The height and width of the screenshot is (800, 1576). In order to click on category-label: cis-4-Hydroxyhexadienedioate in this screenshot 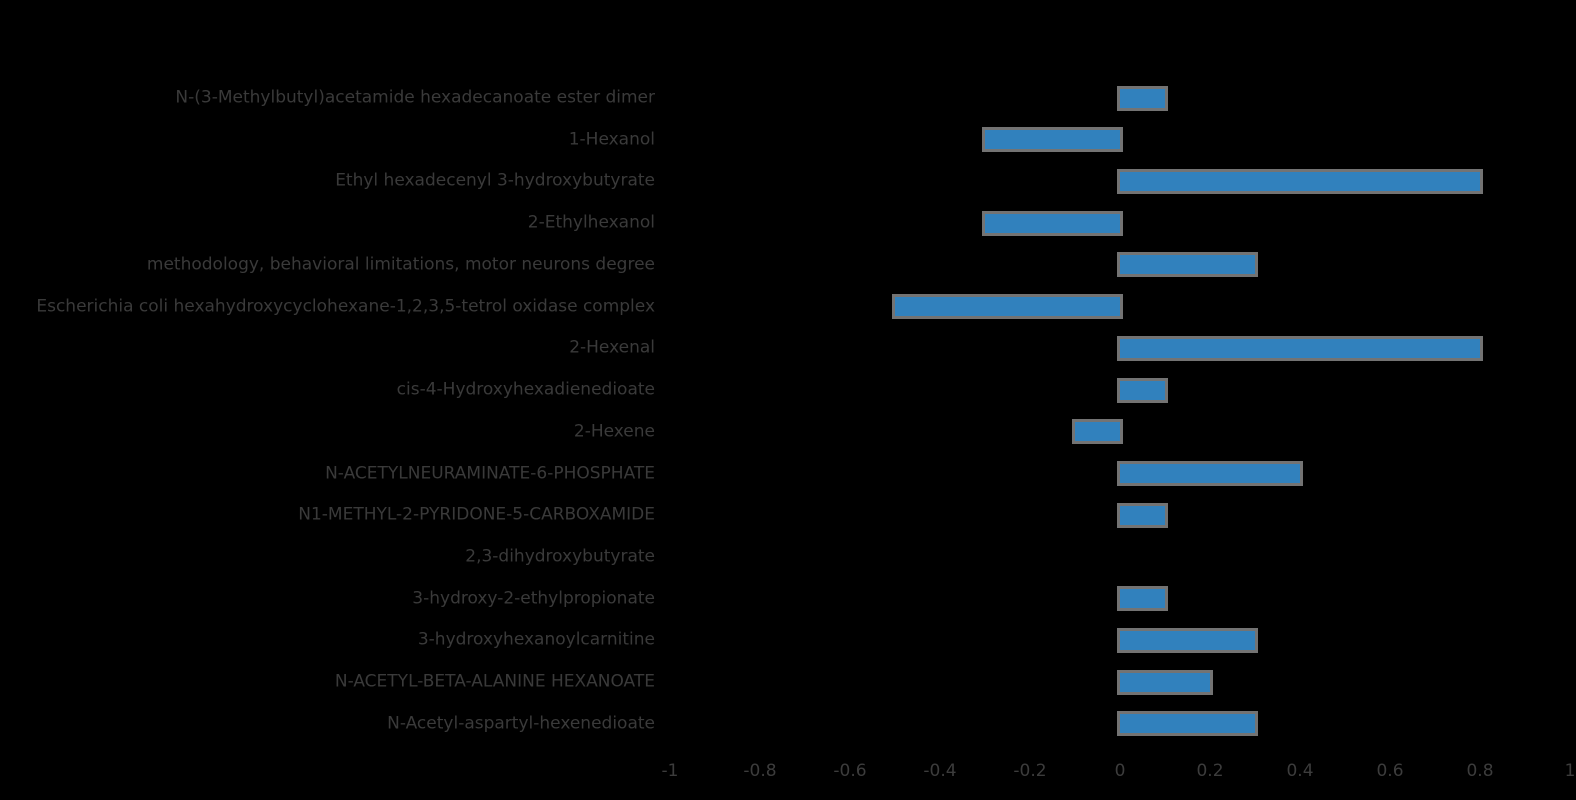, I will do `click(525, 389)`.